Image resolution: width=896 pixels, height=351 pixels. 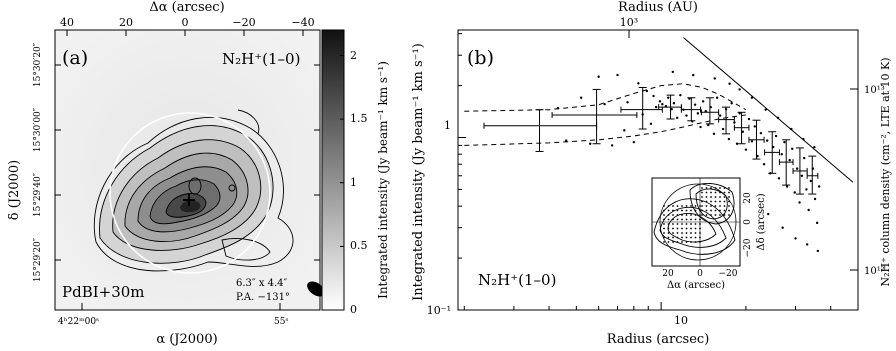 I want to click on beam-size-label: 6.3″ x 4.4″, so click(x=262, y=283).